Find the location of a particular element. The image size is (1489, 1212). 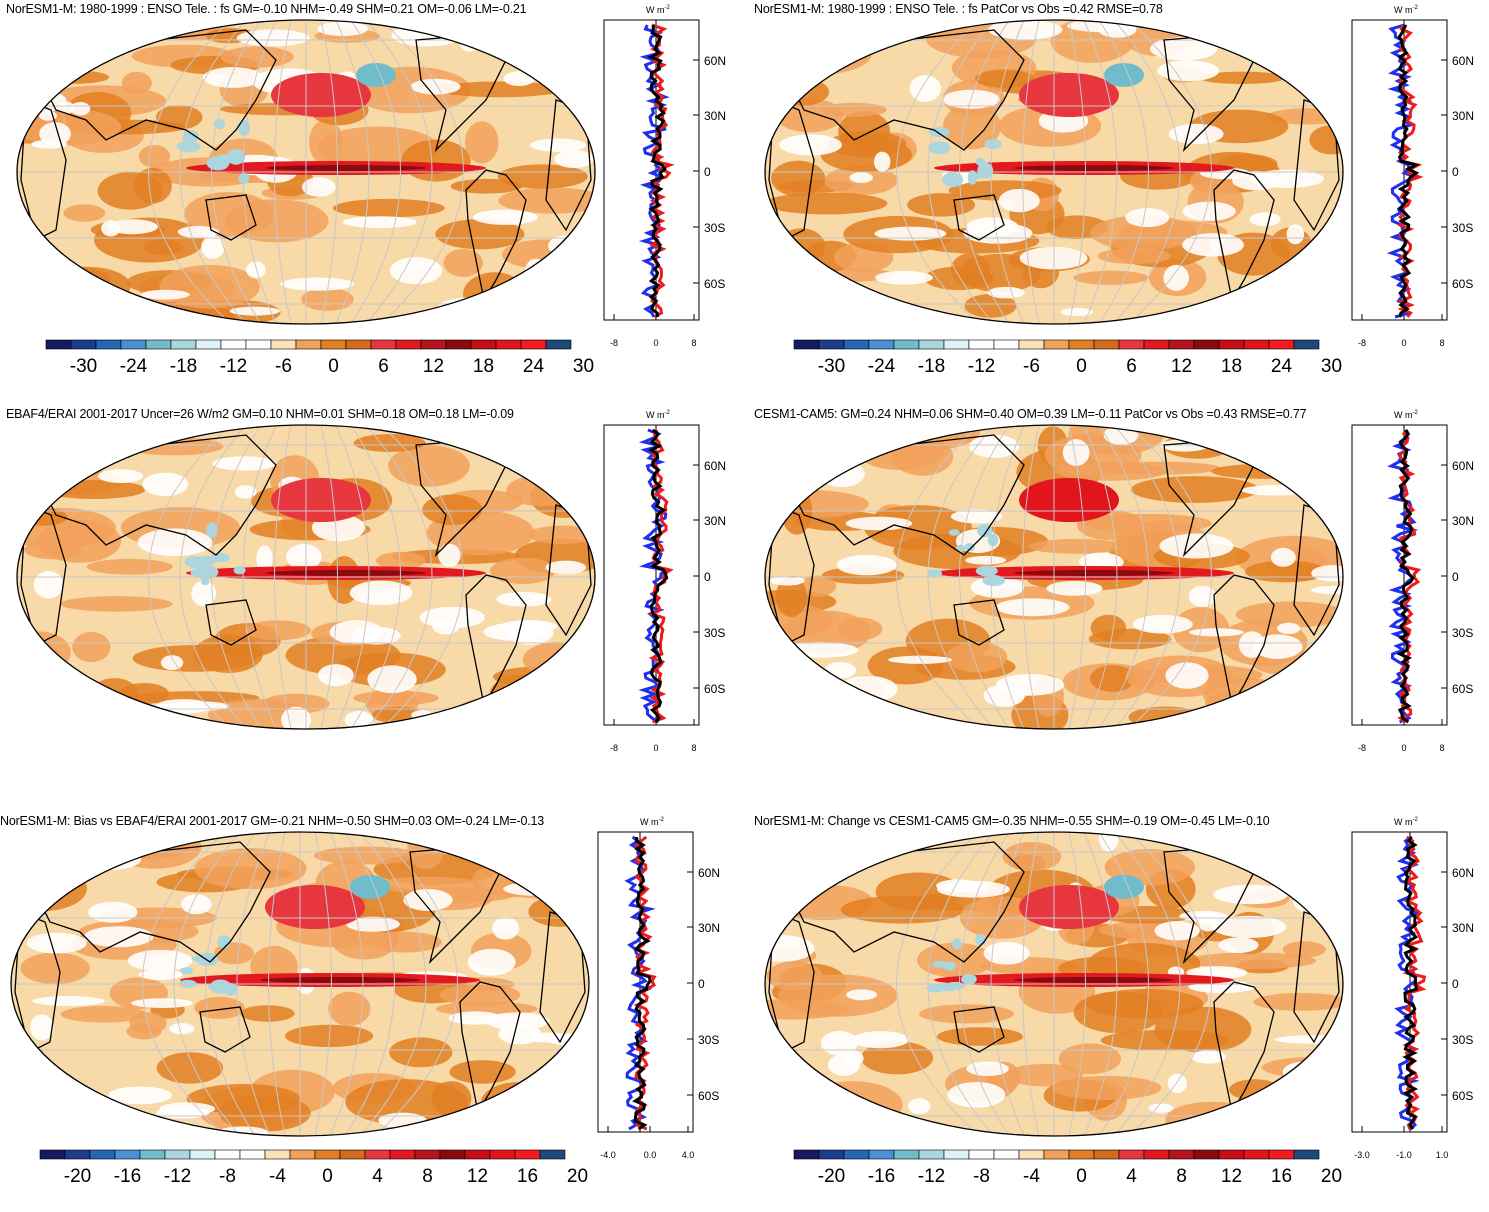

zonal-x-label: -4.0 is located at coordinates (608, 1155).